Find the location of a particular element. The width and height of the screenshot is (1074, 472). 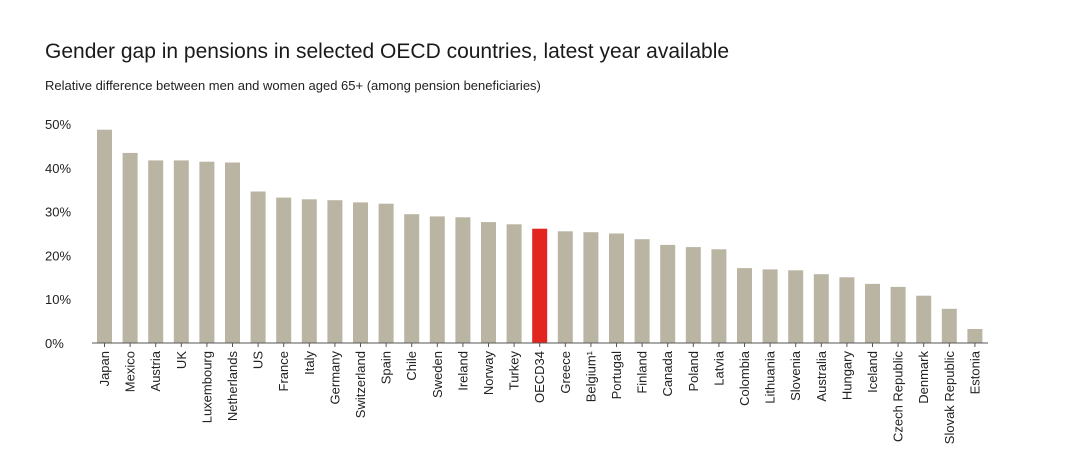

bar-france is located at coordinates (284, 270).